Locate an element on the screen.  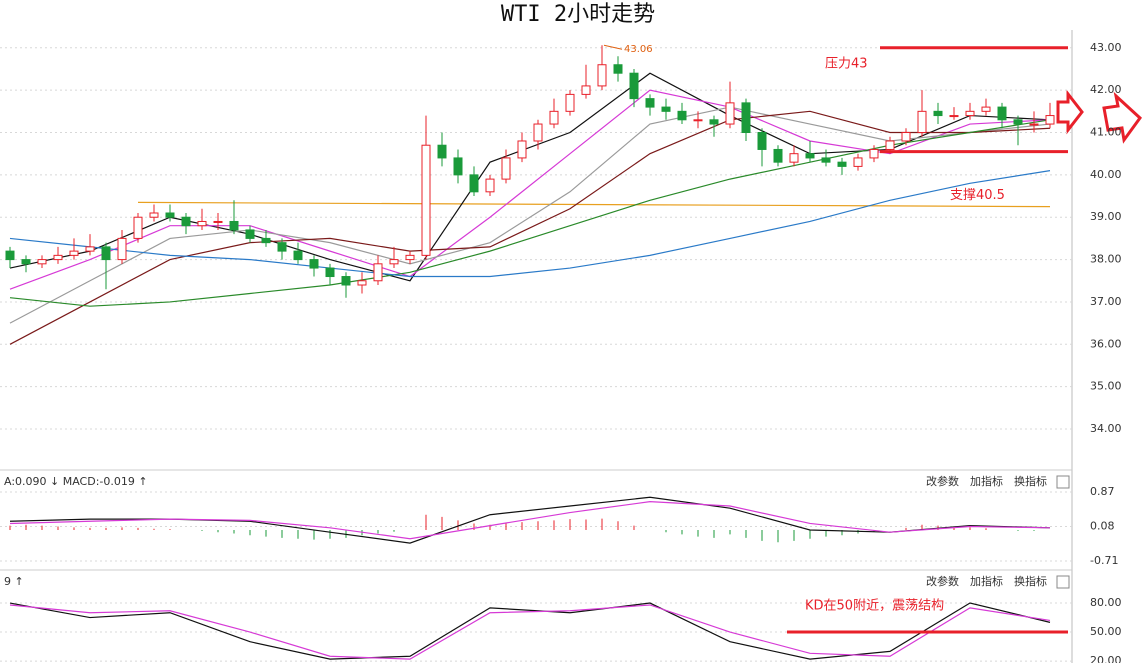
indicator-header: A:0.090 ↓ MACD:-0.019 ↑ is located at coordinates (76, 481).